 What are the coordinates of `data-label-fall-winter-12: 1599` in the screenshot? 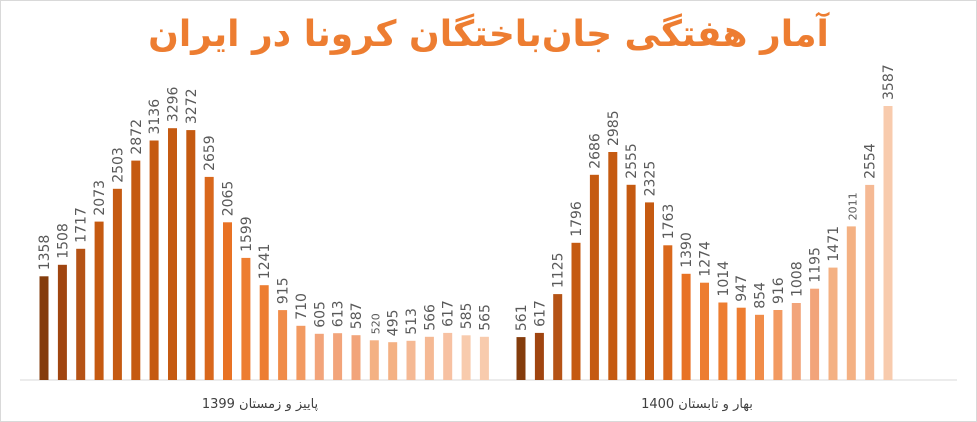 It's located at (247, 234).